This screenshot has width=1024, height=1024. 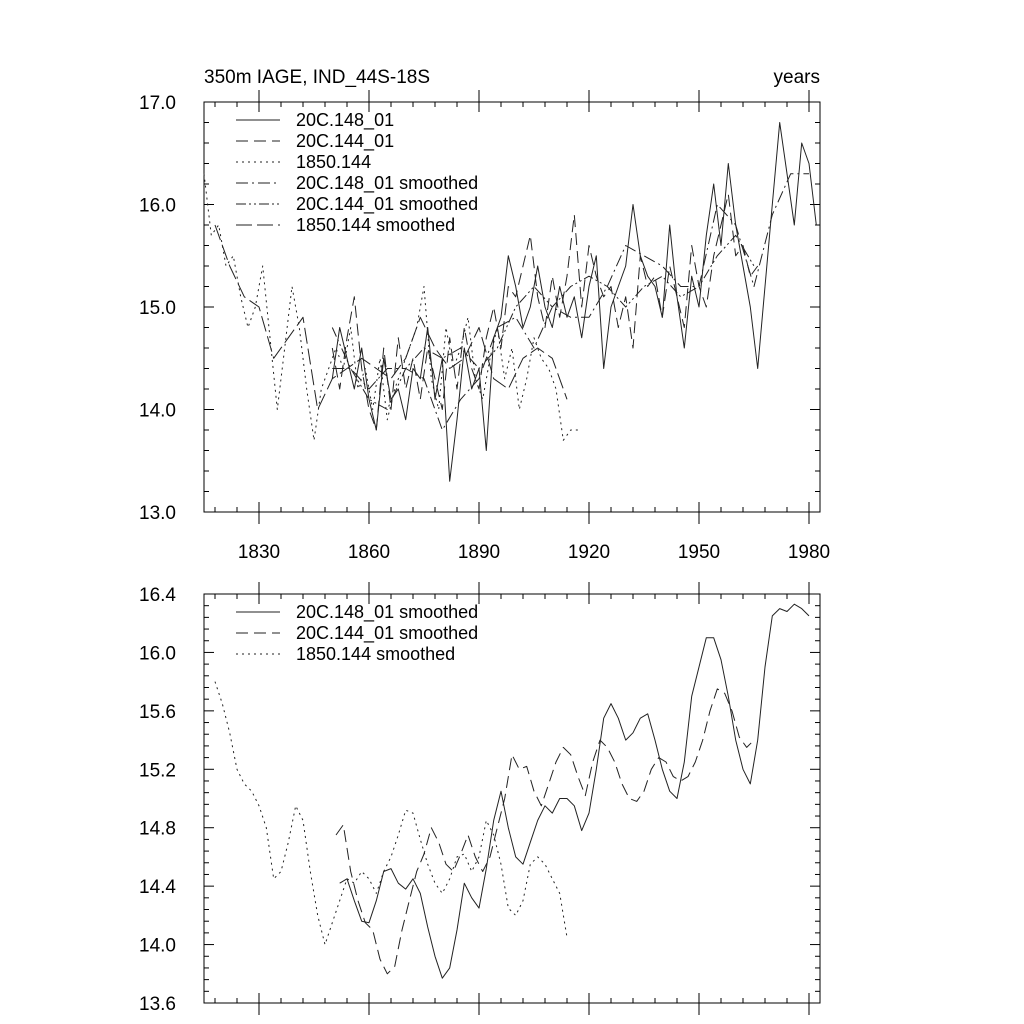 What do you see at coordinates (157, 308) in the screenshot?
I see `y-tick-label: 15.0` at bounding box center [157, 308].